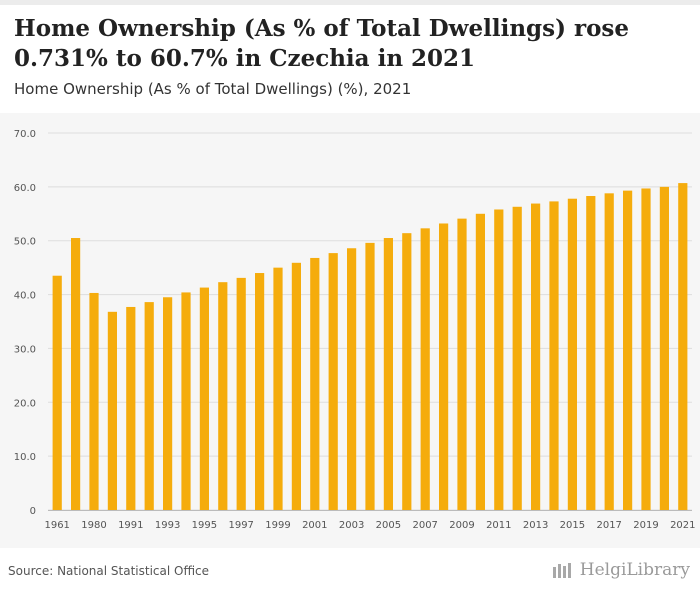 This screenshot has width=700, height=596. What do you see at coordinates (167, 525) in the screenshot?
I see `x-tick-label: 1993` at bounding box center [167, 525].